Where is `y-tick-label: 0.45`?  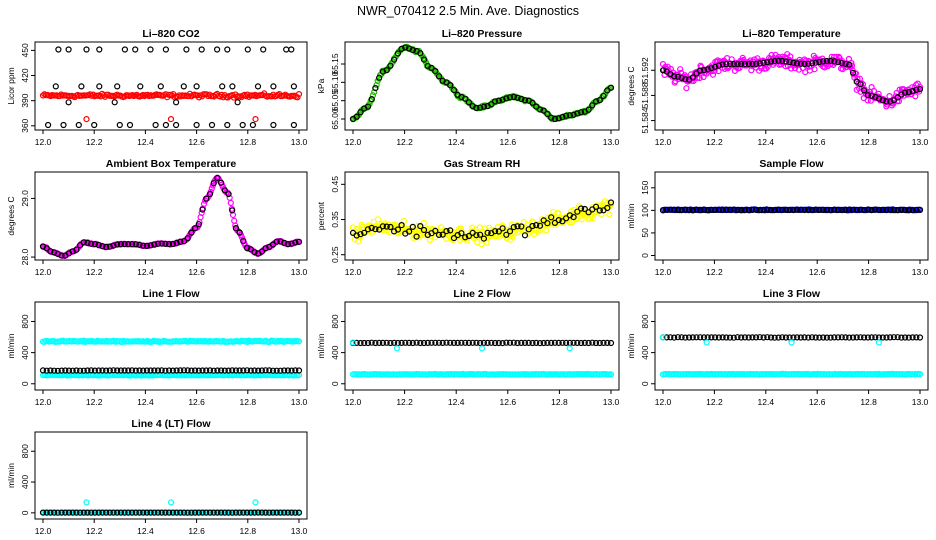
y-tick-label: 0.45 is located at coordinates (335, 184).